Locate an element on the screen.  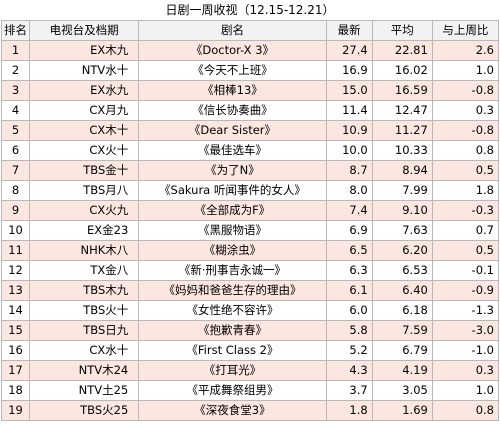
table-row: 2 NTV水十 《今天不上班》 16.9 16.02 1.0 is located at coordinates (250, 70).